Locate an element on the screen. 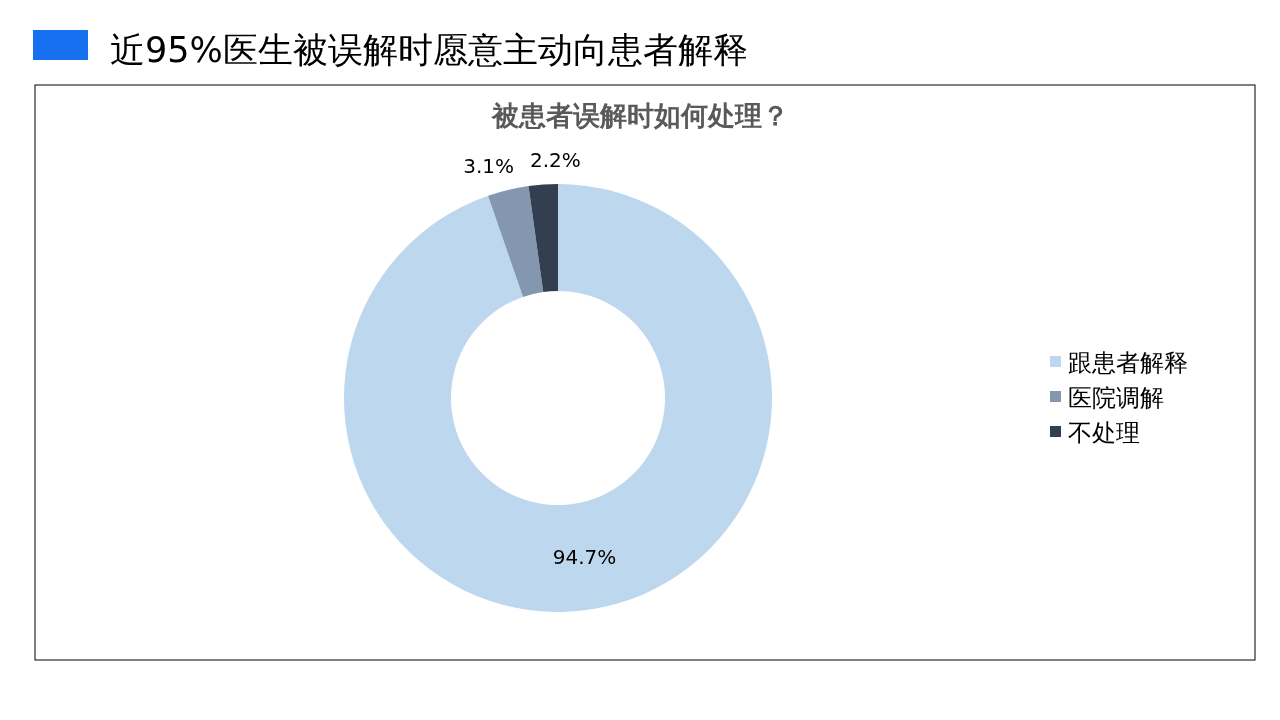  data-label: 94.7% is located at coordinates (584, 557).